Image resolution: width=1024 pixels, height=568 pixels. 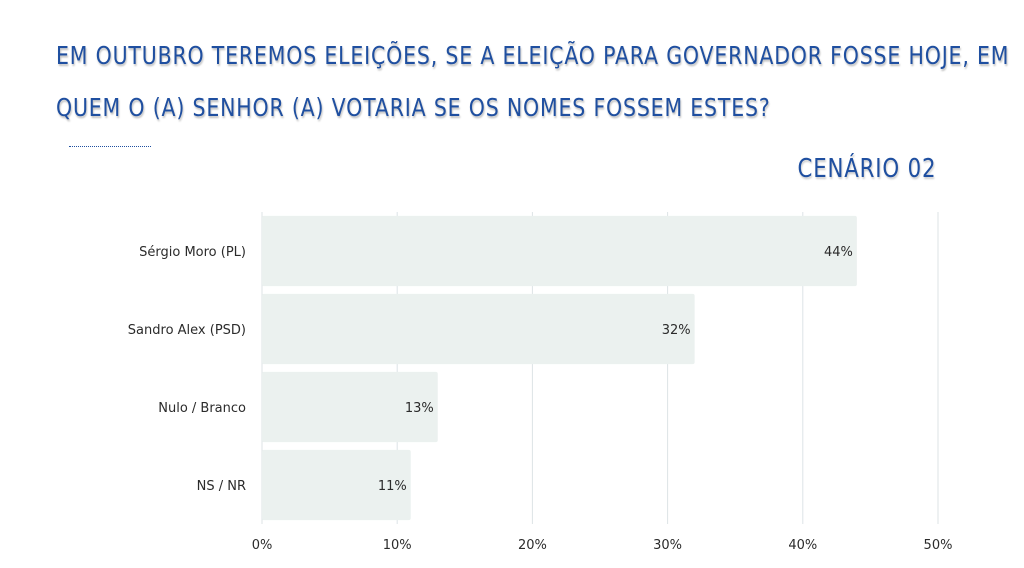 I want to click on category-label: Nulo / Branco, so click(x=202, y=408).